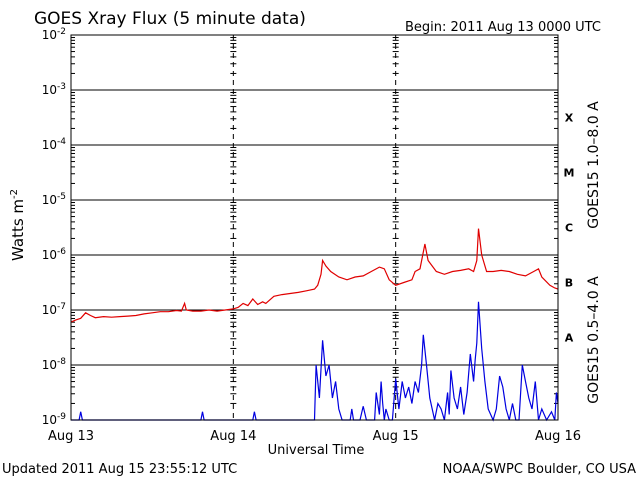 The height and width of the screenshot is (480, 640). Describe the element at coordinates (316, 450) in the screenshot. I see `x-axis-title: Universal Time` at that location.